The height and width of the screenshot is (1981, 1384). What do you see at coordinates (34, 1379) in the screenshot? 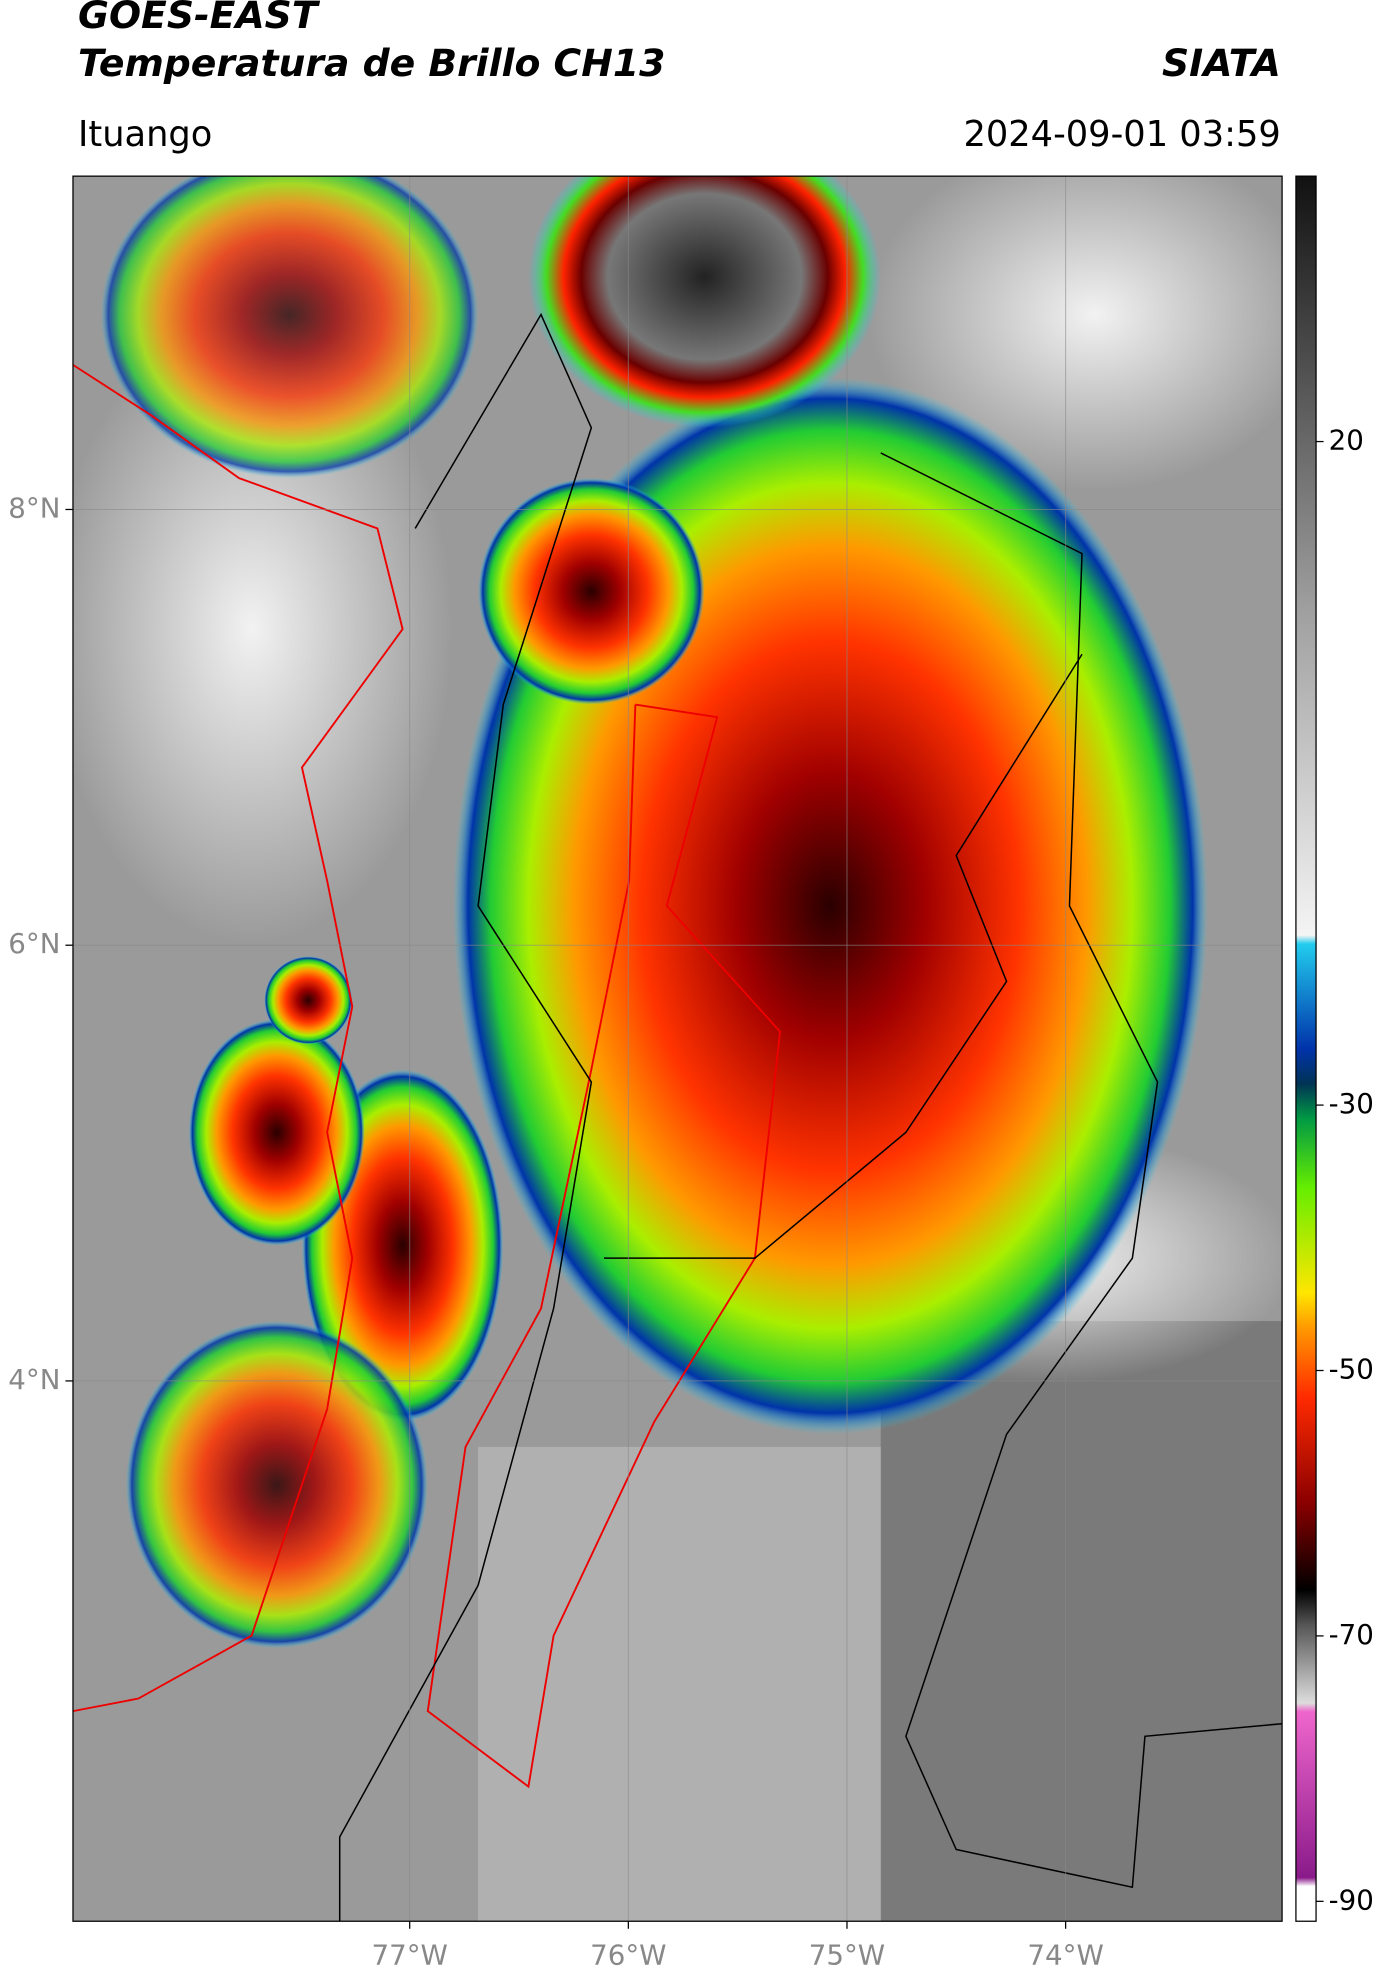
I see `y-tick-label: 4°N` at bounding box center [34, 1379].